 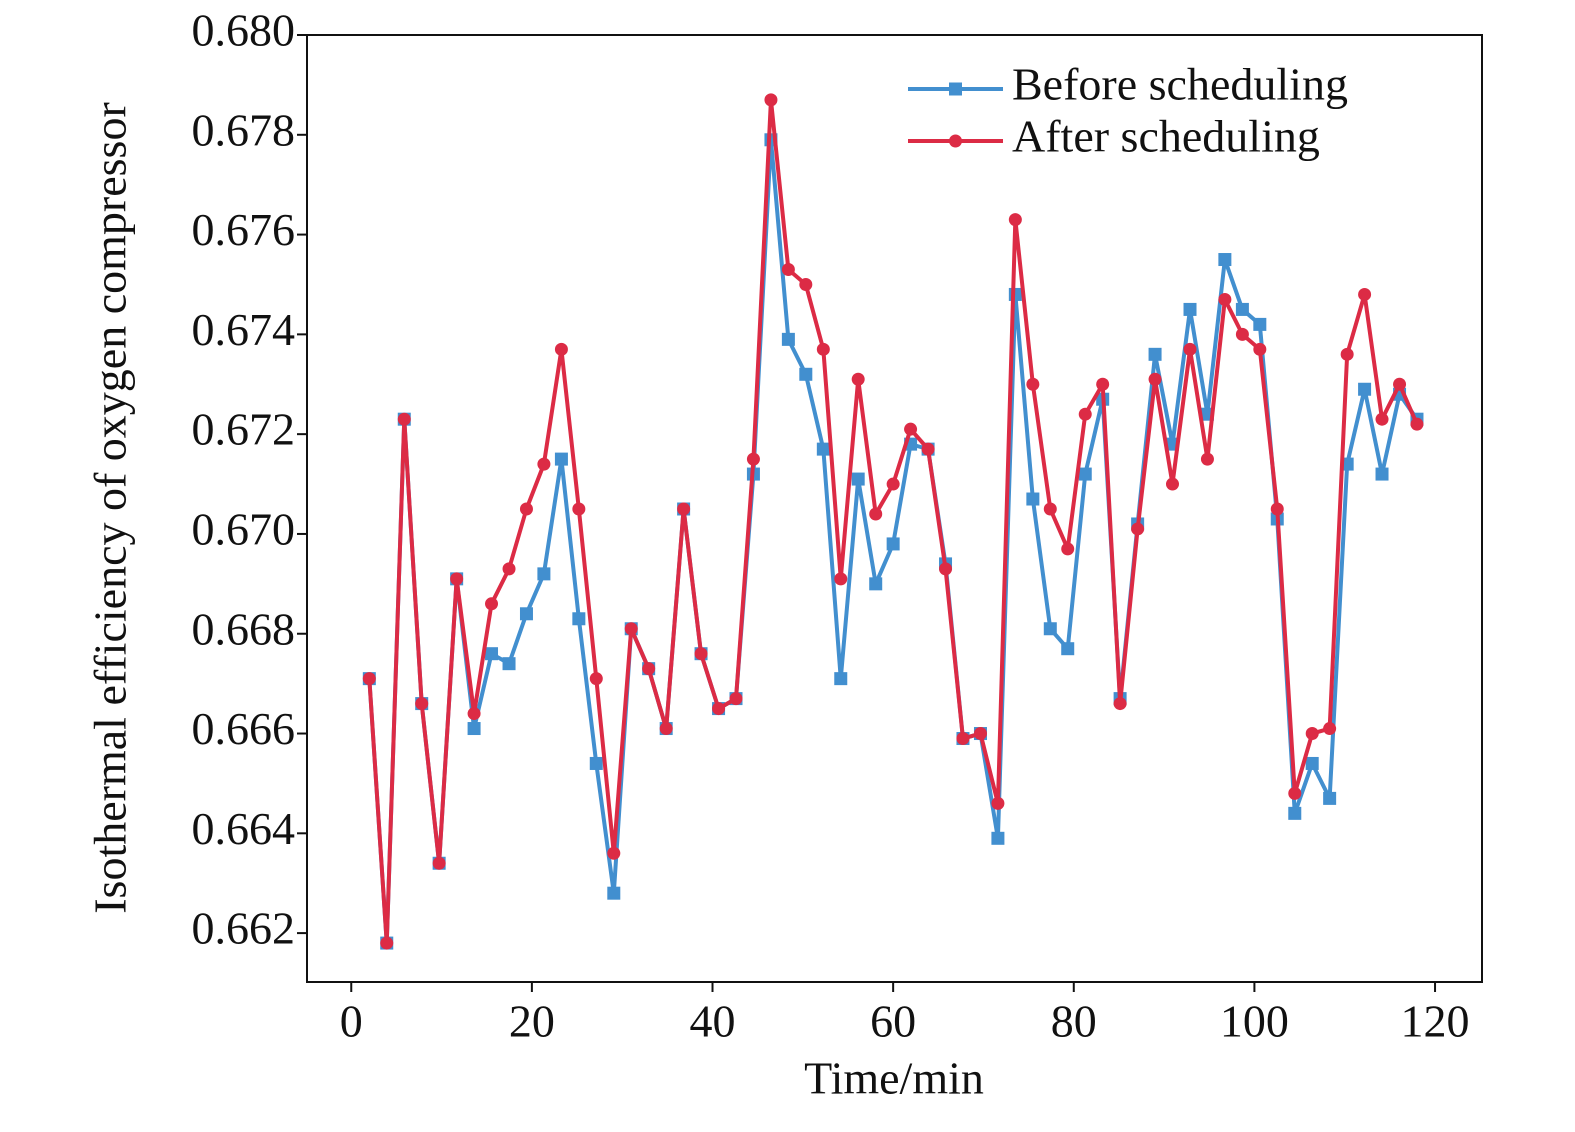 What do you see at coordinates (244, 329) in the screenshot?
I see `y-tick-label: 0.674` at bounding box center [244, 329].